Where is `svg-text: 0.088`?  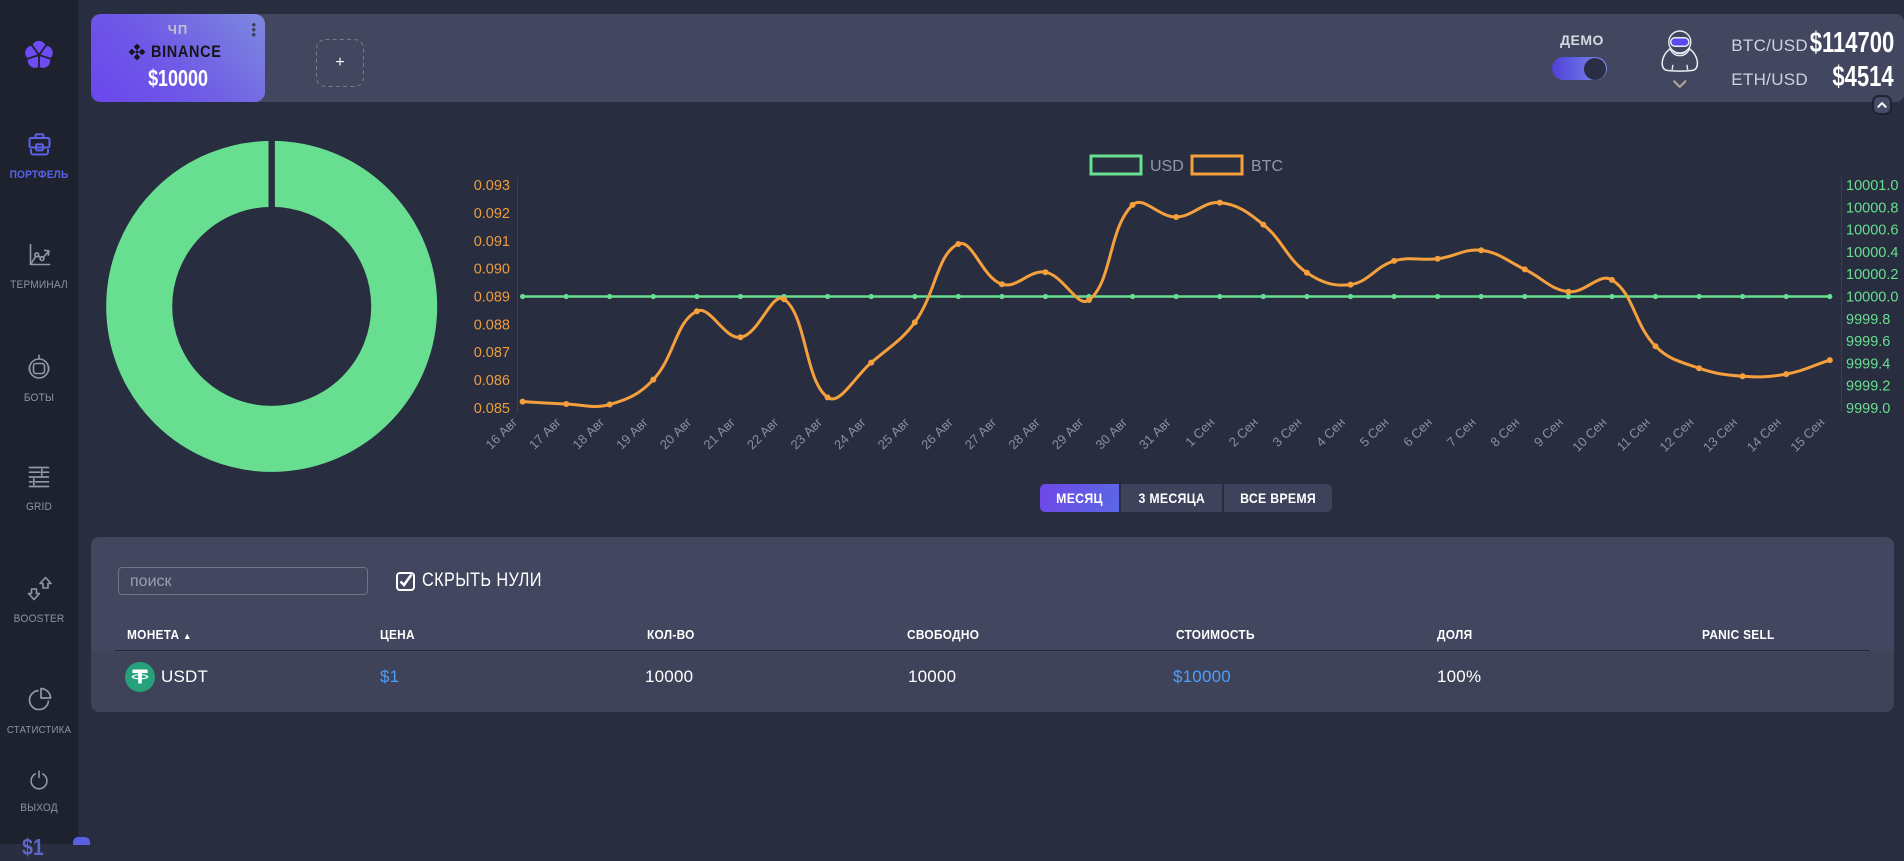
svg-text: 0.088 is located at coordinates (492, 325).